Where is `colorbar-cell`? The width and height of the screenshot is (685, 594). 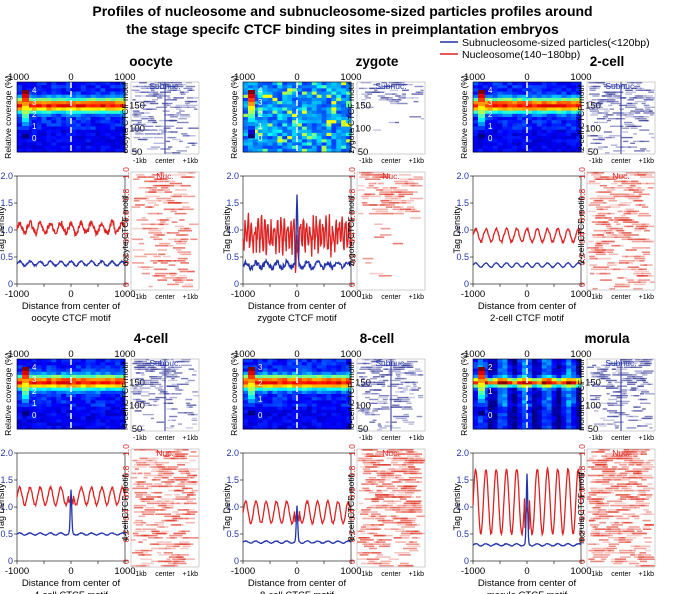 colorbar-cell is located at coordinates (481, 116).